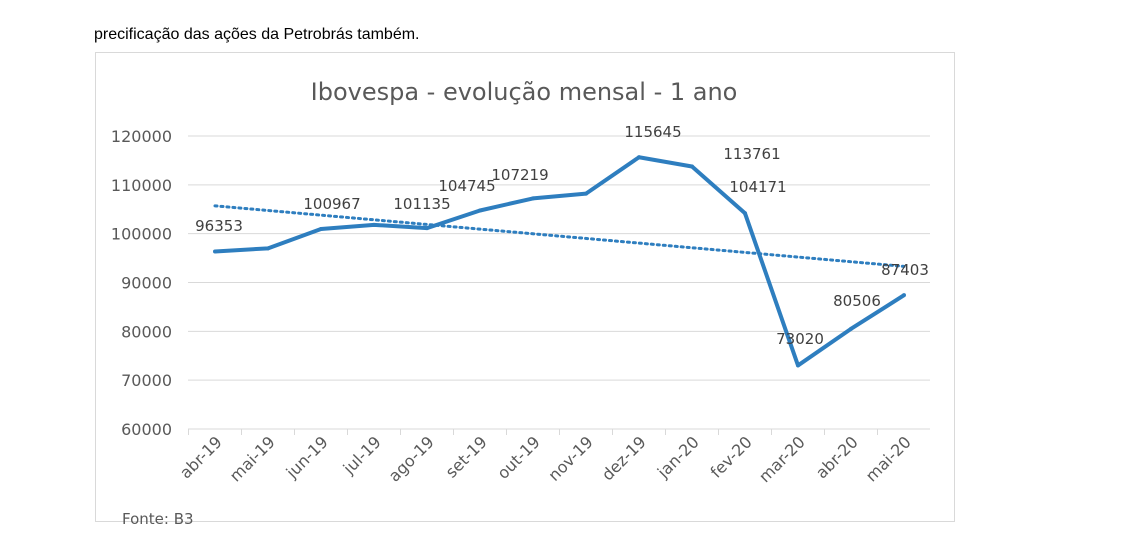 This screenshot has height=560, width=1121. What do you see at coordinates (307, 457) in the screenshot?
I see `x-tick-label: jun-19` at bounding box center [307, 457].